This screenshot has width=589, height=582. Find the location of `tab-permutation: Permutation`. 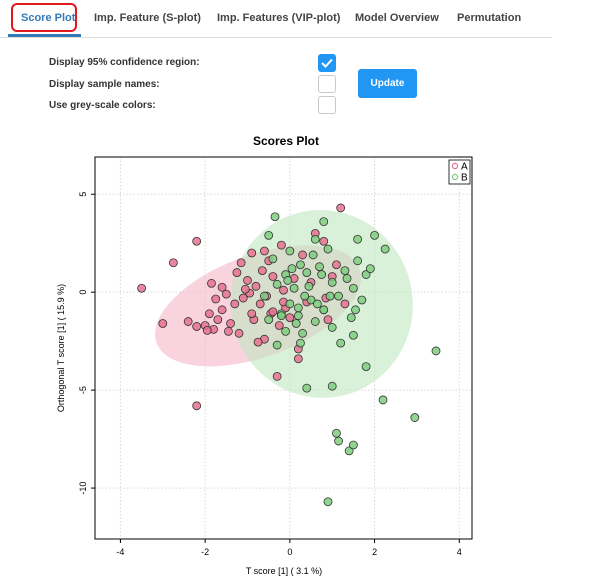

tab-permutation: Permutation is located at coordinates (489, 18).